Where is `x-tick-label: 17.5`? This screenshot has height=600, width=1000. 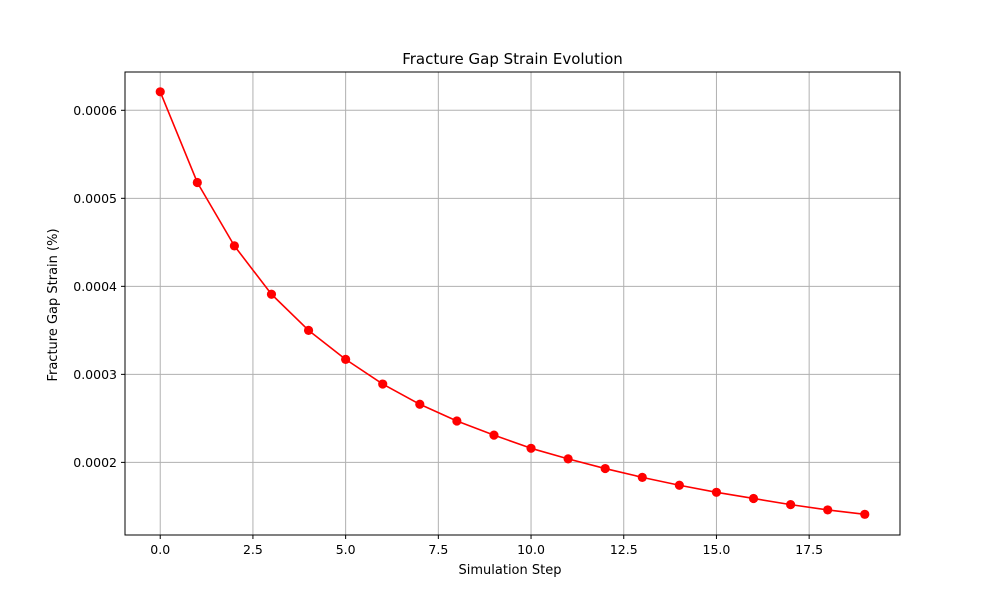 x-tick-label: 17.5 is located at coordinates (809, 549).